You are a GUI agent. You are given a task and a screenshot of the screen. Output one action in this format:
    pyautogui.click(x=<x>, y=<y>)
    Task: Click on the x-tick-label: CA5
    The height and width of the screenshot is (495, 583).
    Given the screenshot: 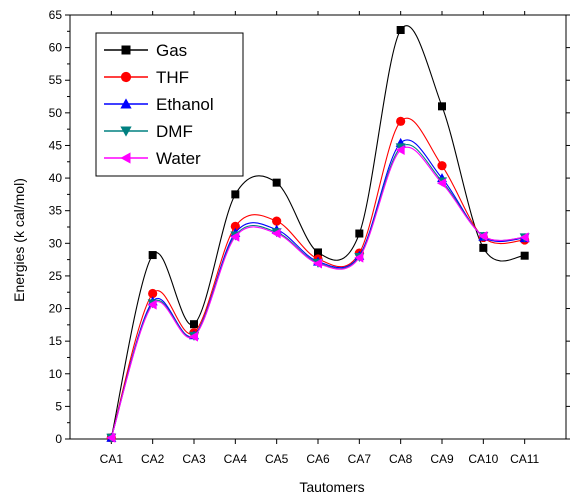 What is the action you would take?
    pyautogui.click(x=277, y=459)
    